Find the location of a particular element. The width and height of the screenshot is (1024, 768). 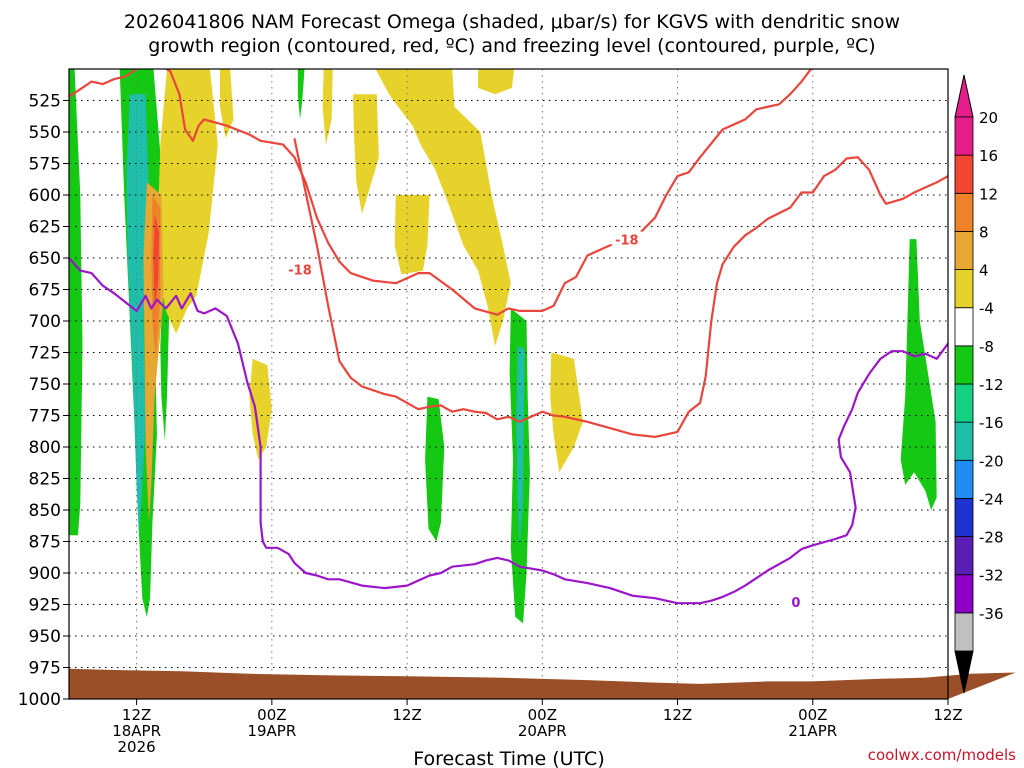

terrain-ground is located at coordinates (542, 683).